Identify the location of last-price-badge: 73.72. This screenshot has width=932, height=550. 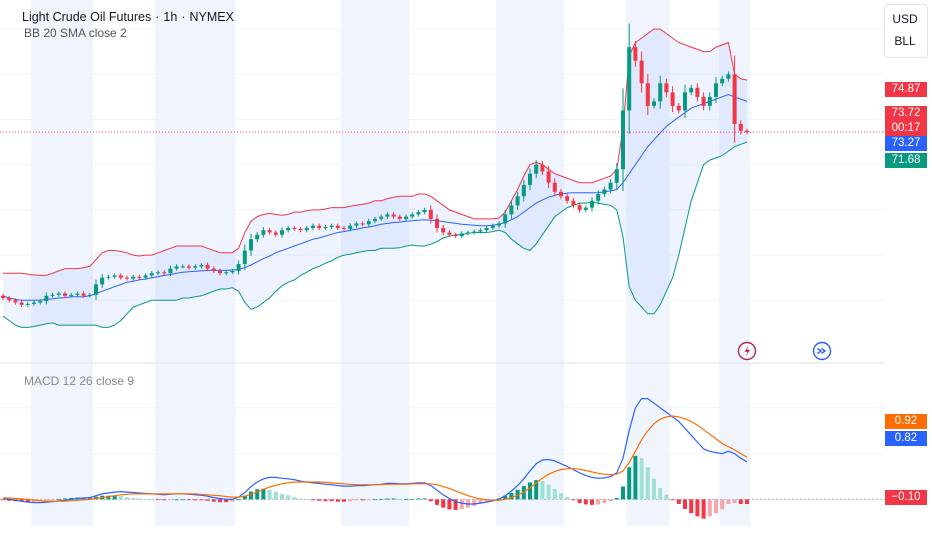
(906, 113).